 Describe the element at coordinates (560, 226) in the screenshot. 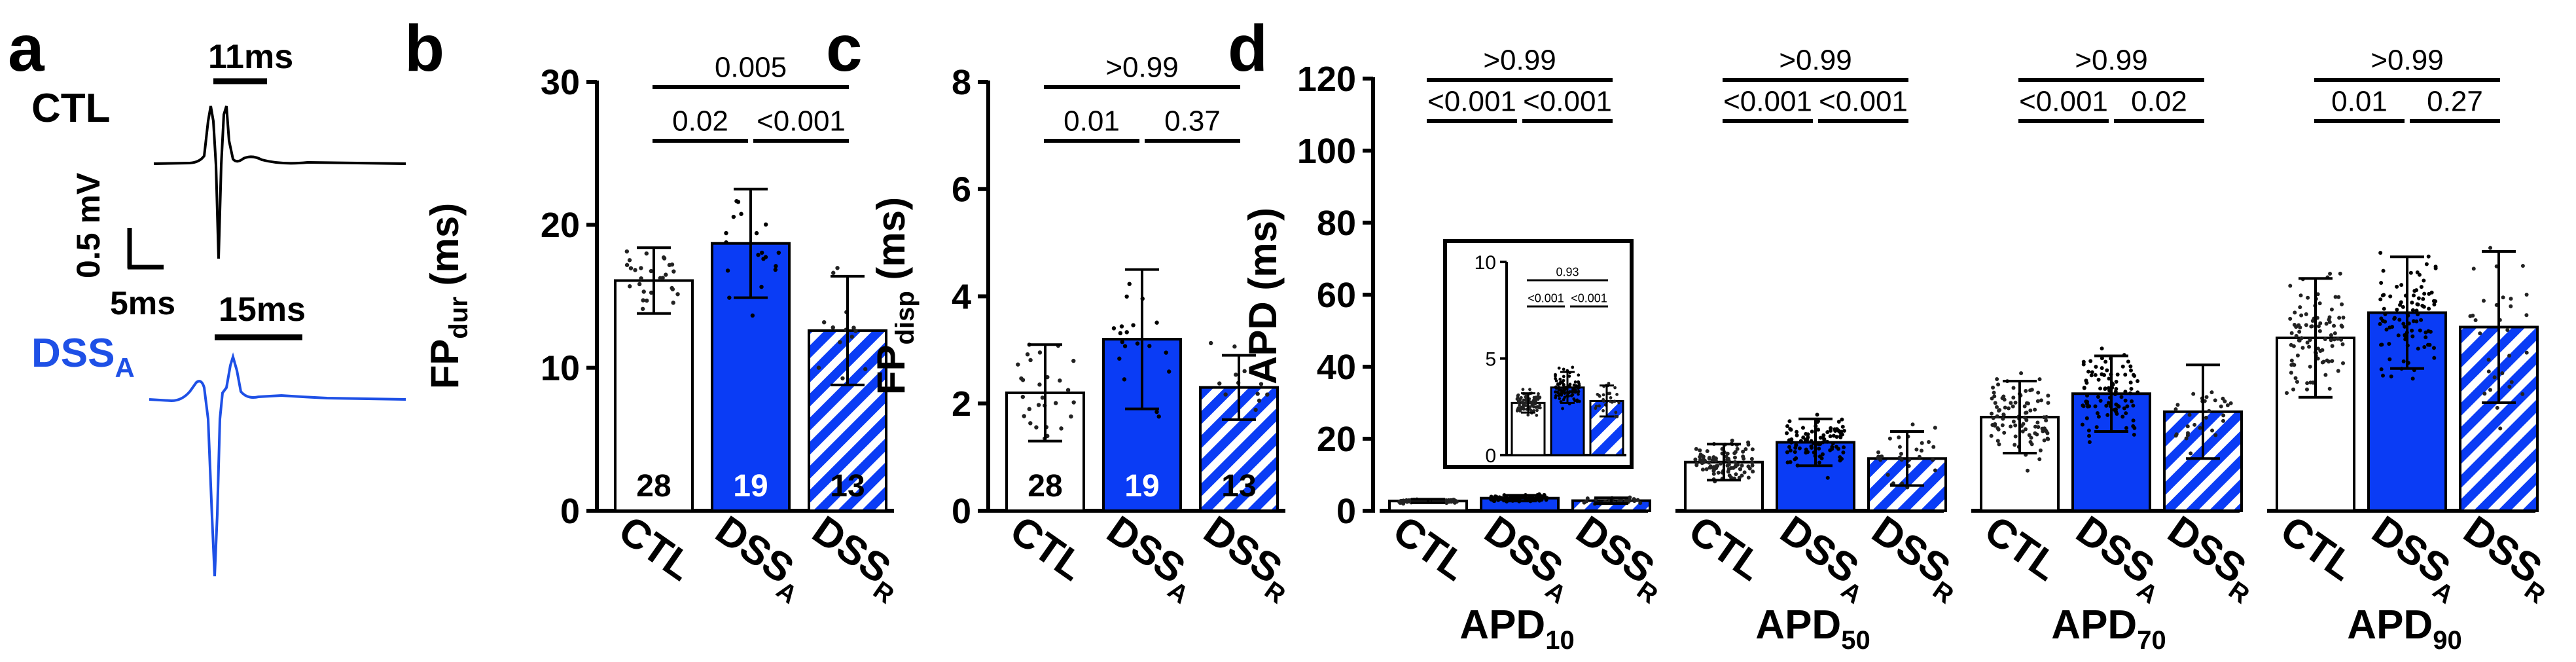

I see `b-y-tick-label-2: 20` at that location.